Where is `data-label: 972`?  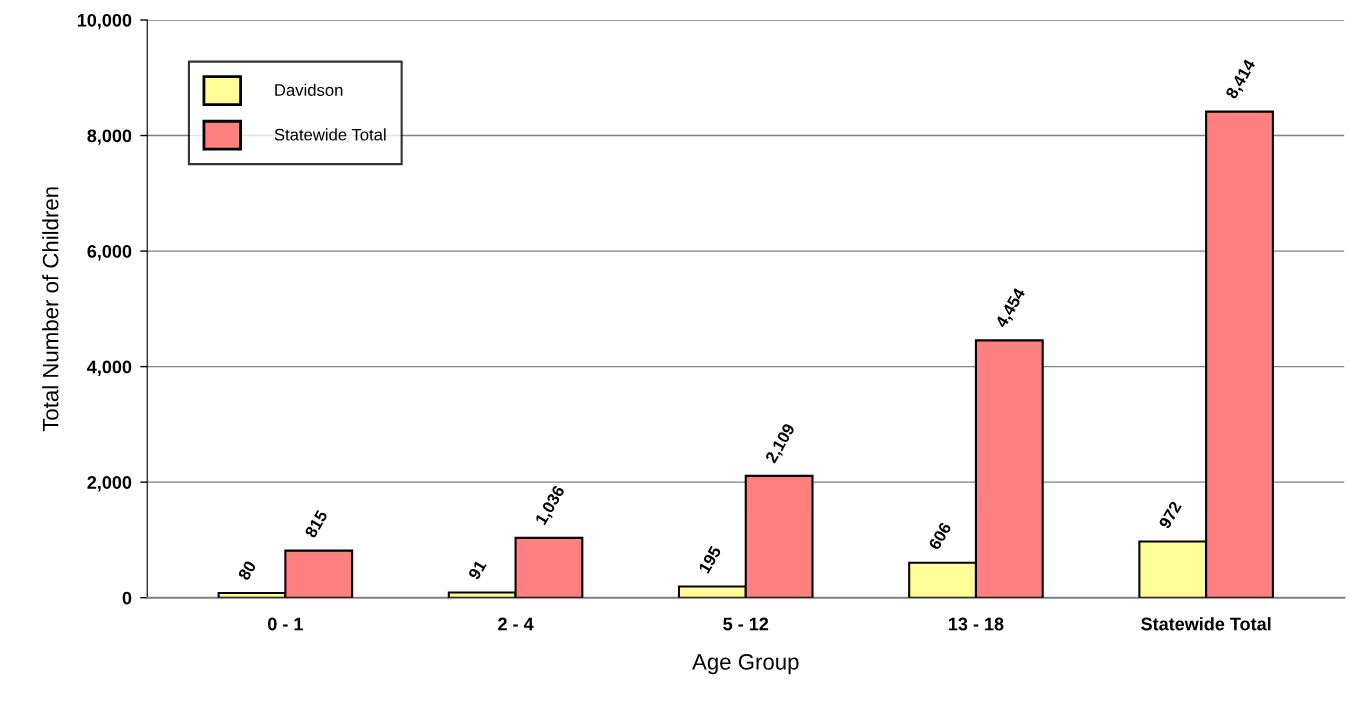
data-label: 972 is located at coordinates (1170, 515).